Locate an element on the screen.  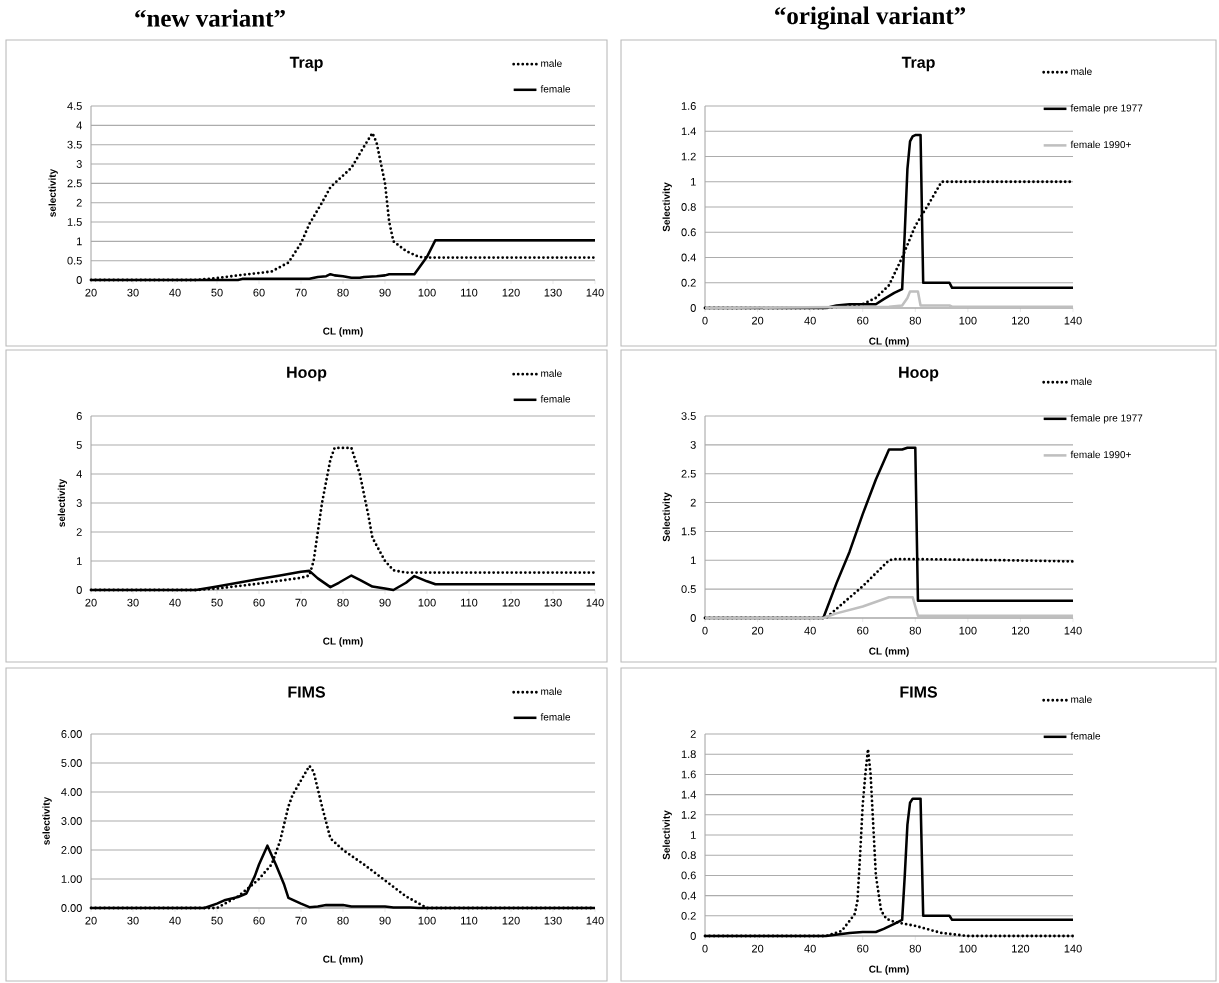
y-tick-label: 3.00 is located at coordinates (71, 821).